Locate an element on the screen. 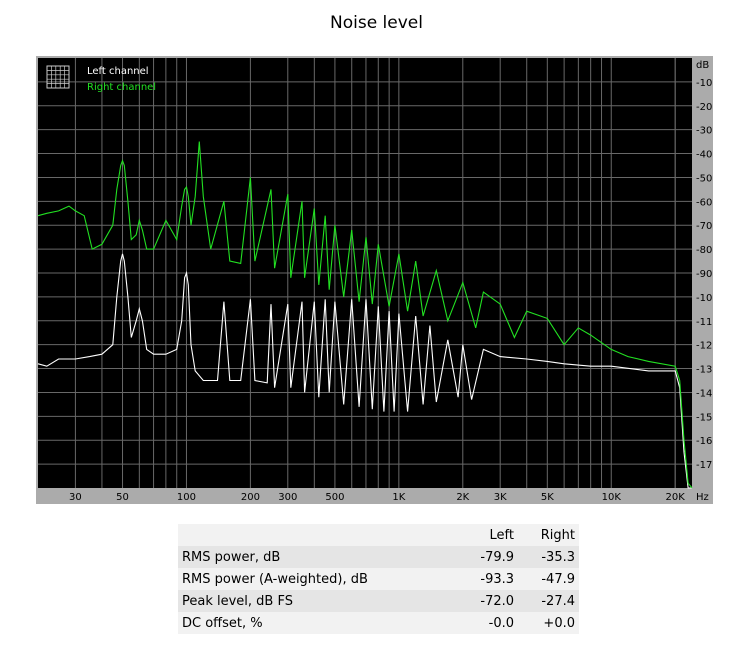 This screenshot has height=660, width=753. x-tick-label: 10K is located at coordinates (612, 497).